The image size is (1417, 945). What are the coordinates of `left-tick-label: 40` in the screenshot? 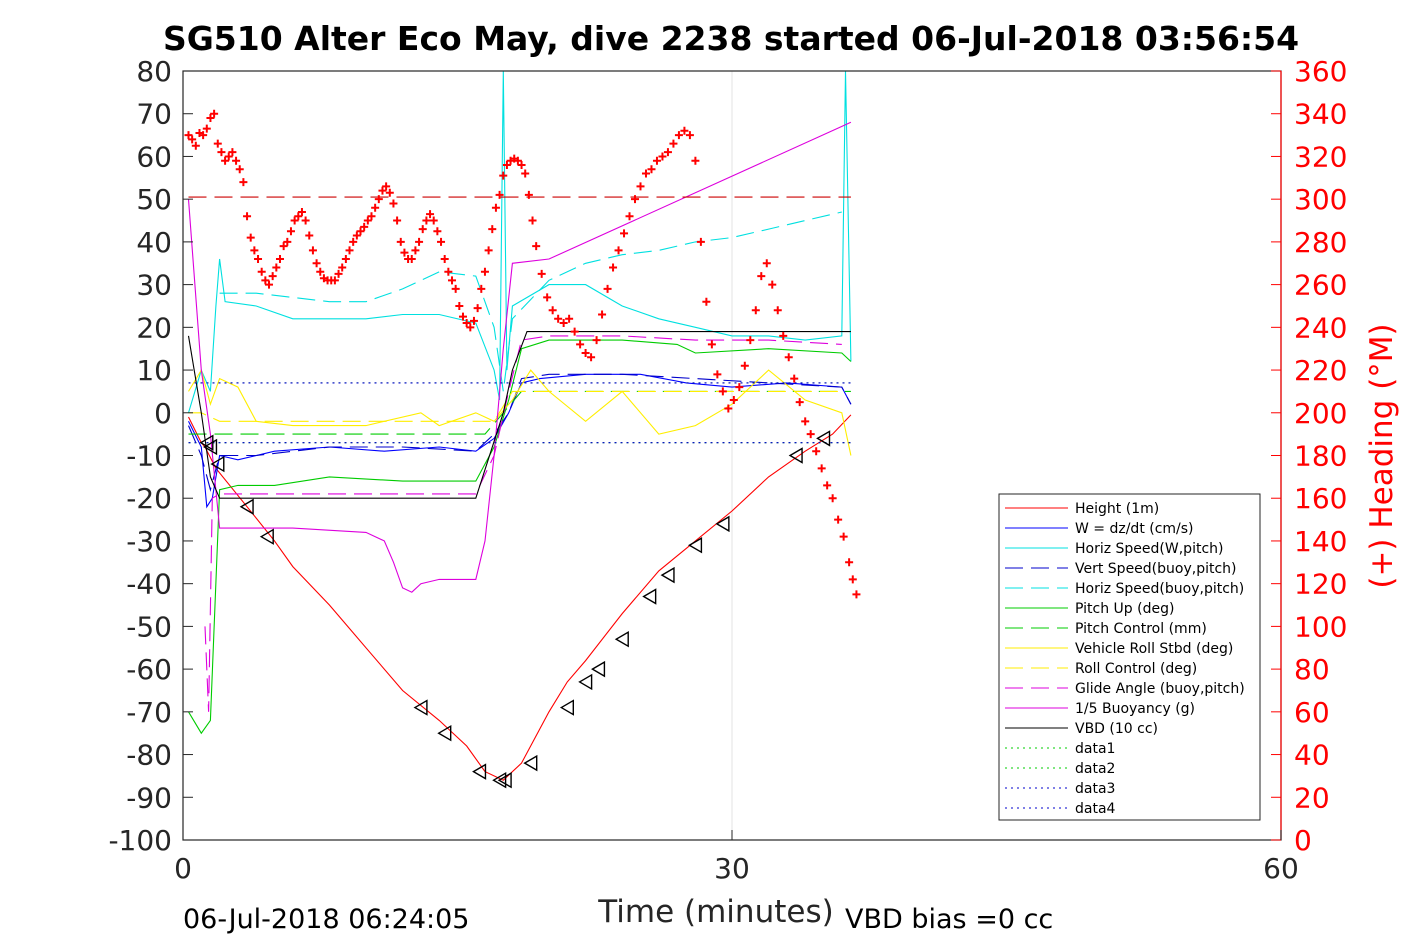 It's located at (154, 242).